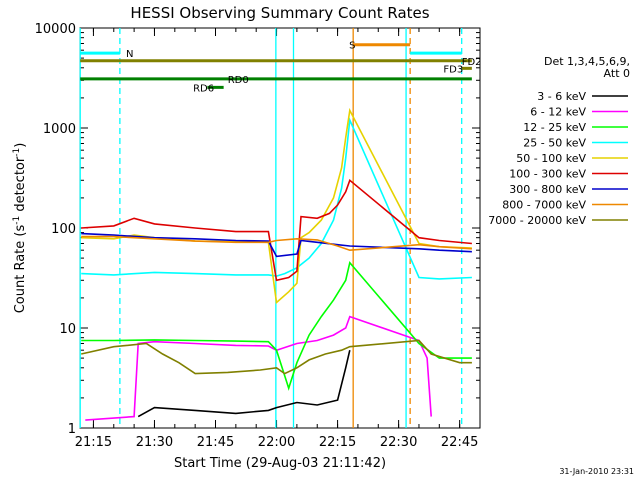 This screenshot has height=480, width=640. What do you see at coordinates (129, 54) in the screenshot?
I see `flag-label: N` at bounding box center [129, 54].